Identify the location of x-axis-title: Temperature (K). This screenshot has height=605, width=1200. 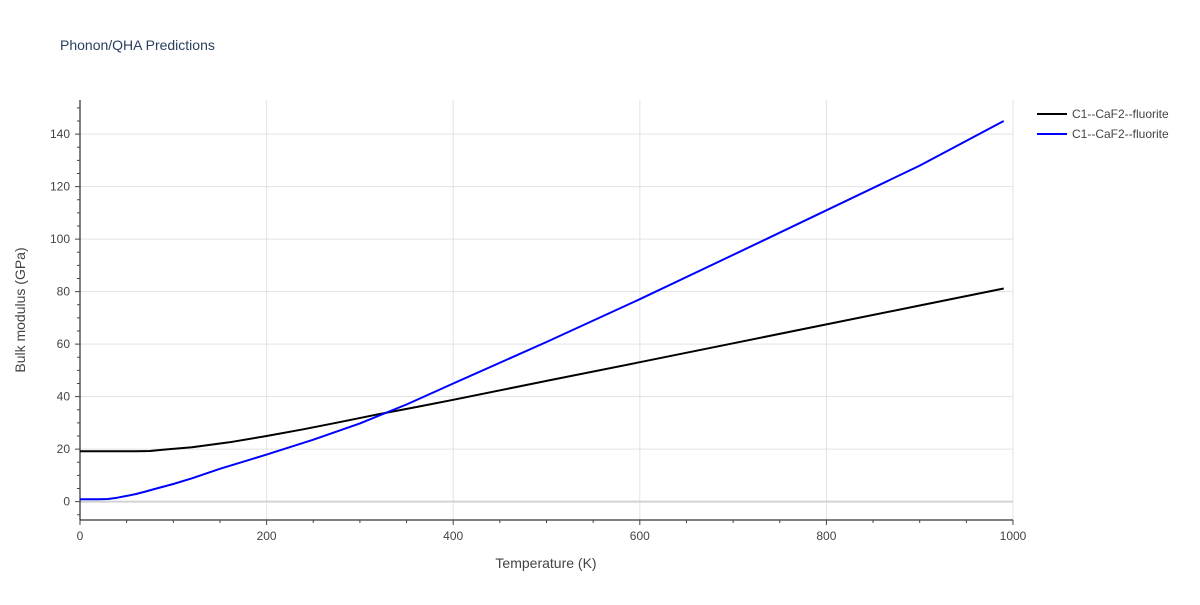
(545, 563).